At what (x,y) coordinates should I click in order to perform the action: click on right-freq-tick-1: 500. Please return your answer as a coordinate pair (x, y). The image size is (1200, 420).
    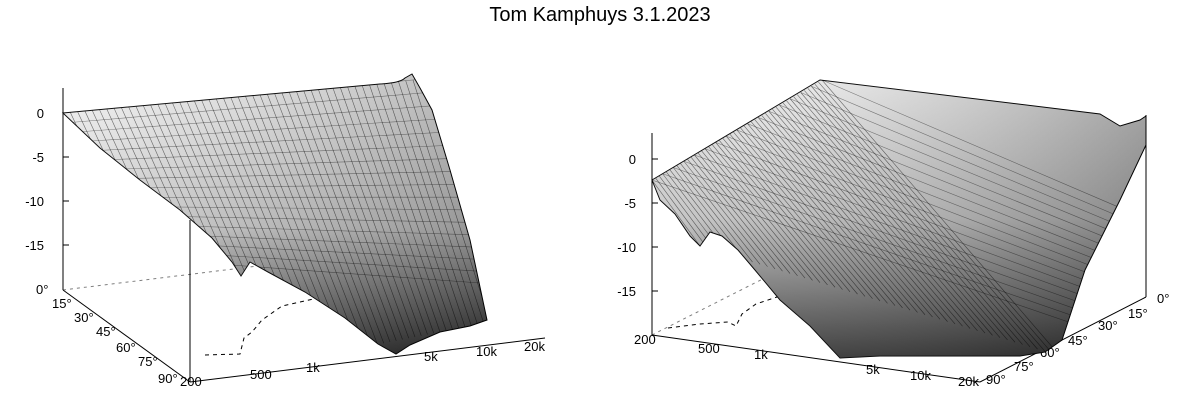
    Looking at the image, I should click on (709, 348).